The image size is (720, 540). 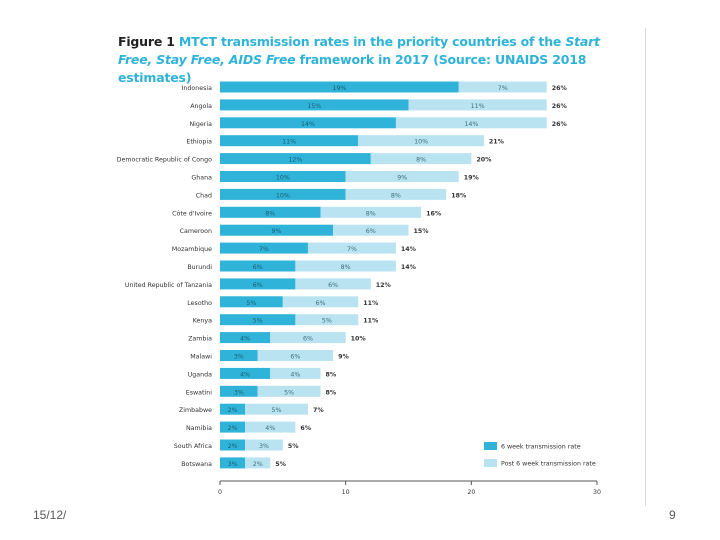 I want to click on category-label: Zambia, so click(x=200, y=339).